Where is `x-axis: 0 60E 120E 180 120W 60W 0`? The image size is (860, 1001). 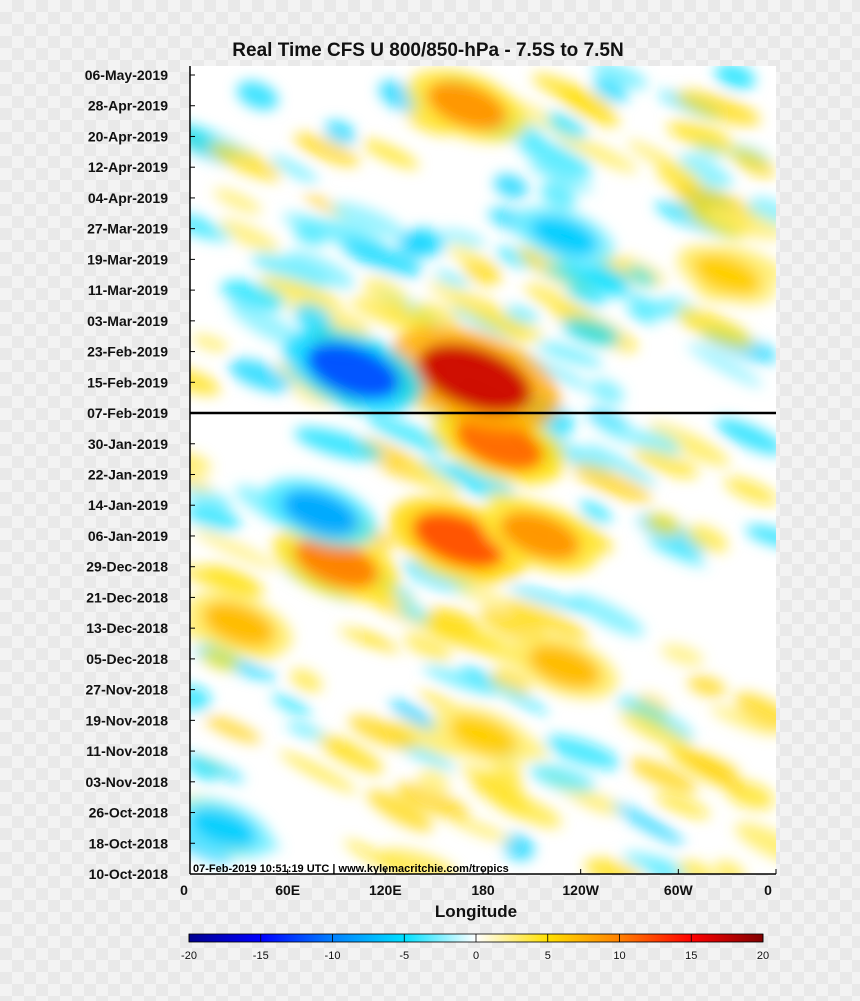
x-axis: 0 60E 120E 180 120W 60W 0 is located at coordinates (478, 883).